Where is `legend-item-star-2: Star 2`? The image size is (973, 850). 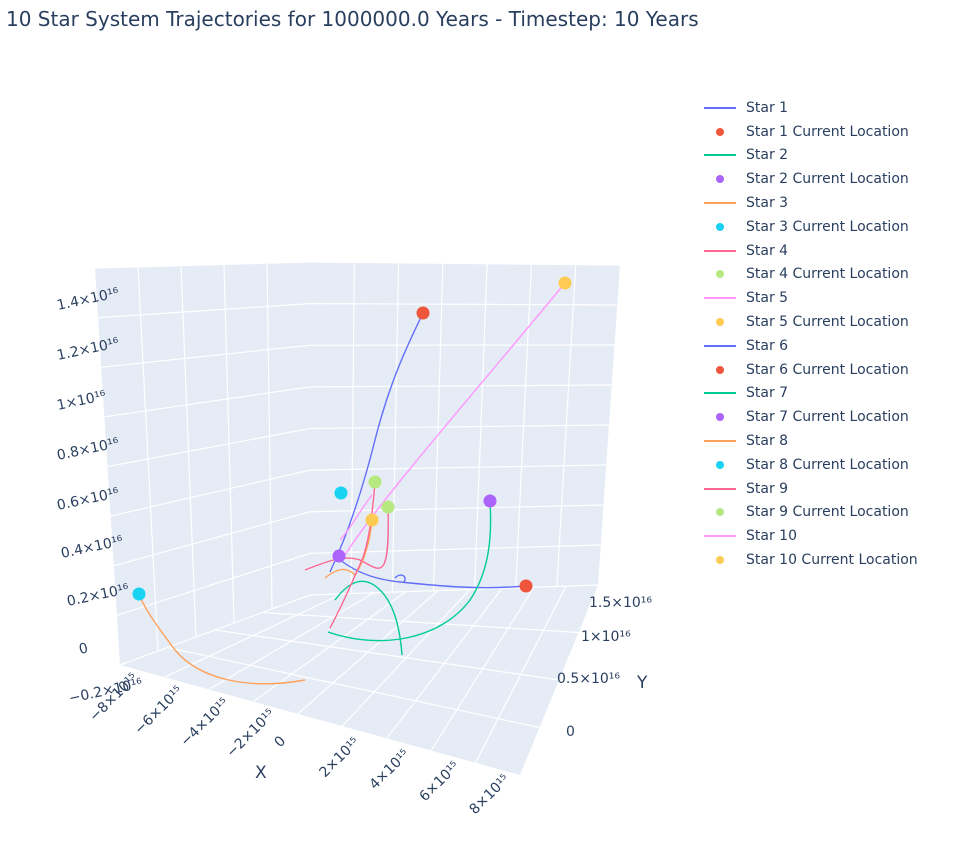
legend-item-star-2: Star 2 is located at coordinates (835, 156).